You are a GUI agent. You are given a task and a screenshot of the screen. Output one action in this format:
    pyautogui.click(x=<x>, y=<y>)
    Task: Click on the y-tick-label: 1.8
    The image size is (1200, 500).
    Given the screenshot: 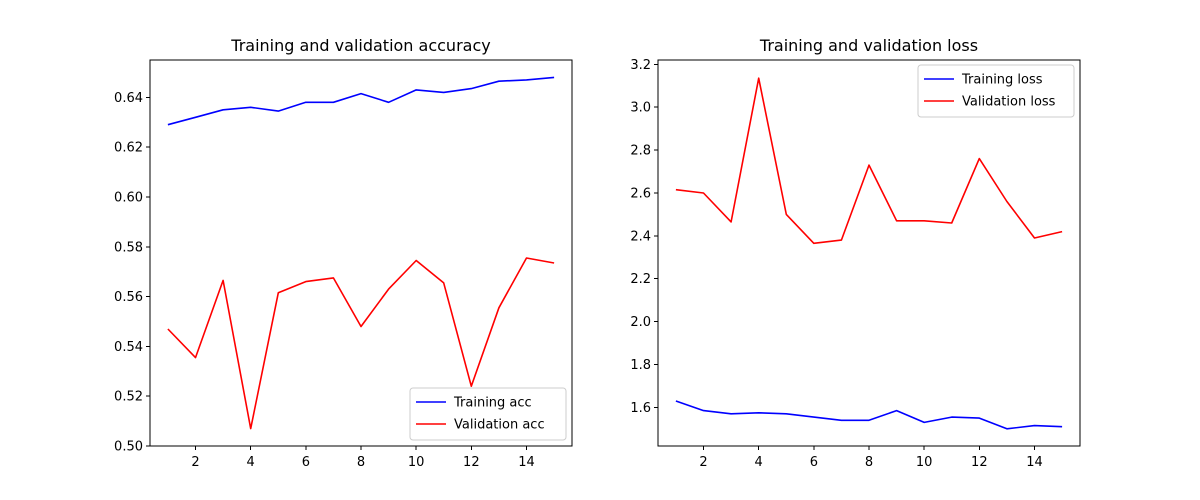 What is the action you would take?
    pyautogui.click(x=640, y=365)
    